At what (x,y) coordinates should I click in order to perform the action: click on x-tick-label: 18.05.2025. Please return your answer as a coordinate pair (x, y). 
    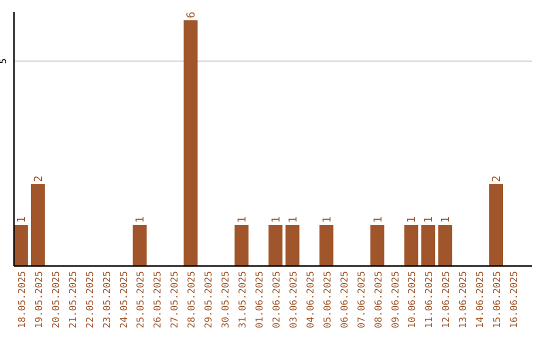
    Looking at the image, I should click on (22, 299).